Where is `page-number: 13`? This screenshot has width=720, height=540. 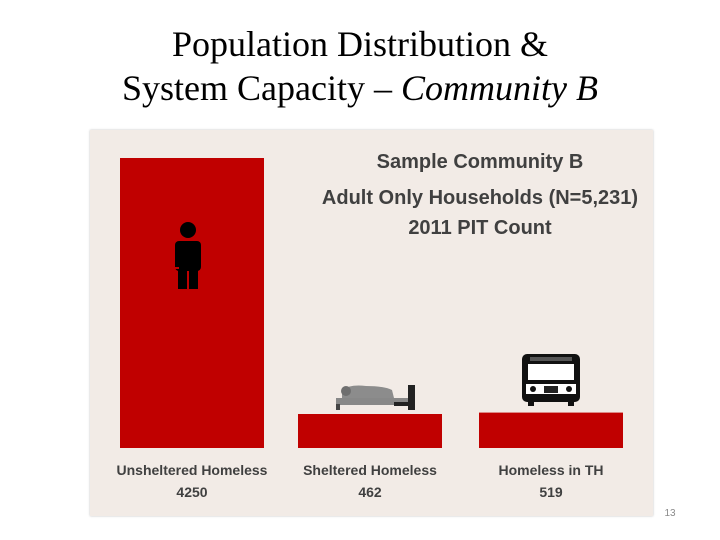 page-number: 13 is located at coordinates (670, 513).